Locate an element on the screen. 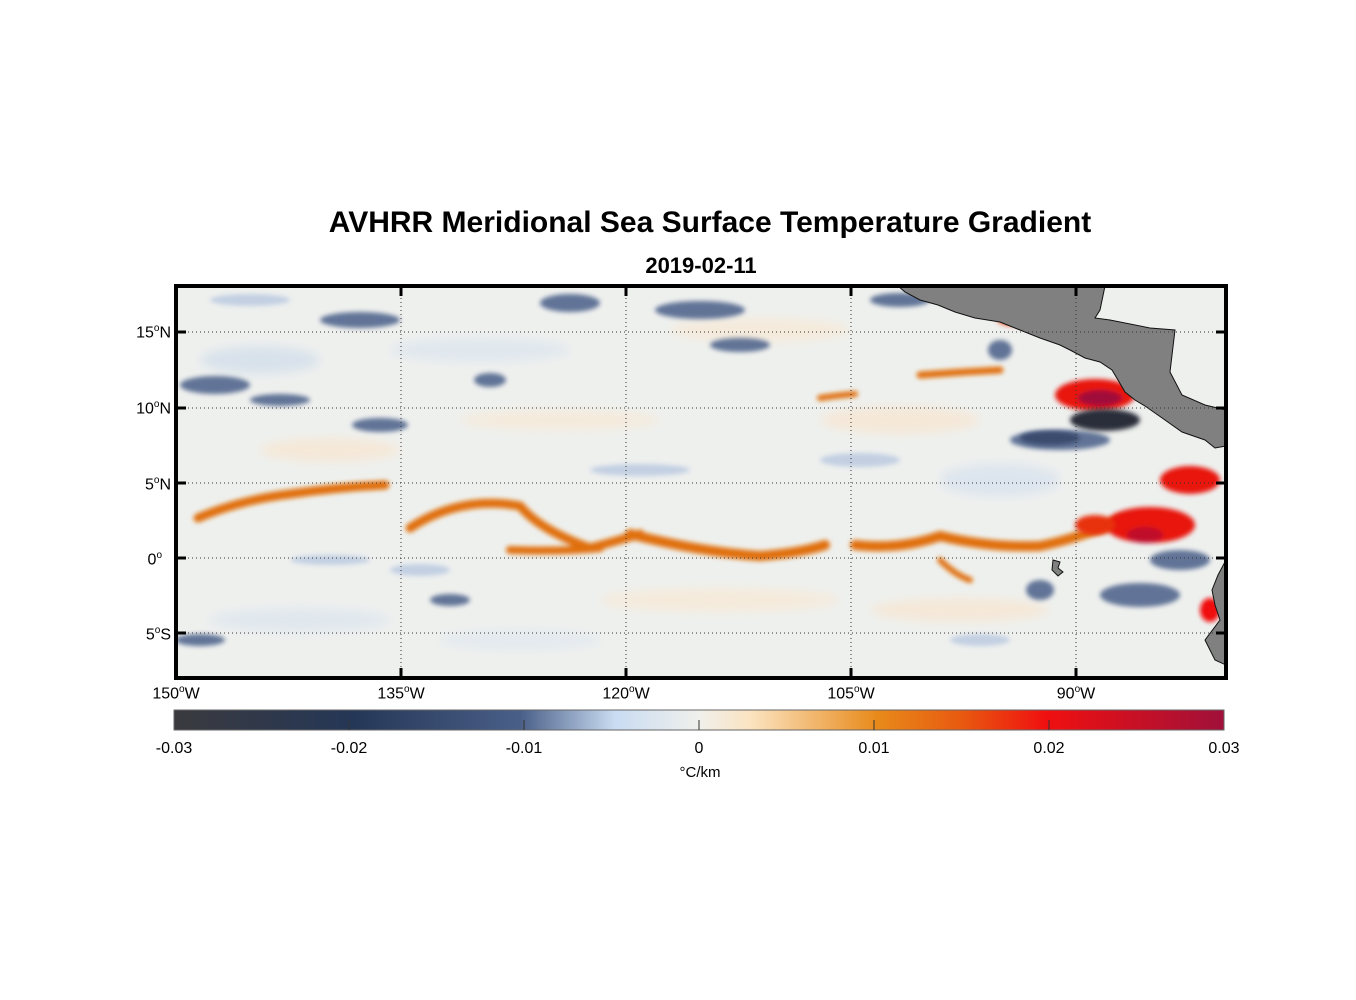 The height and width of the screenshot is (1000, 1356). colorbar-units: °C/km is located at coordinates (700, 772).